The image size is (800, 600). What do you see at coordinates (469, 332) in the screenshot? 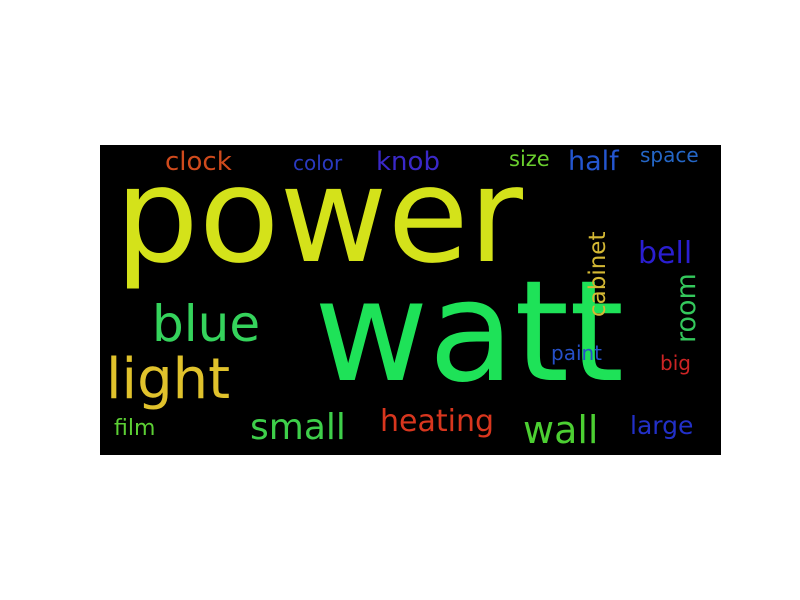
I see `word-watt: watt` at bounding box center [469, 332].